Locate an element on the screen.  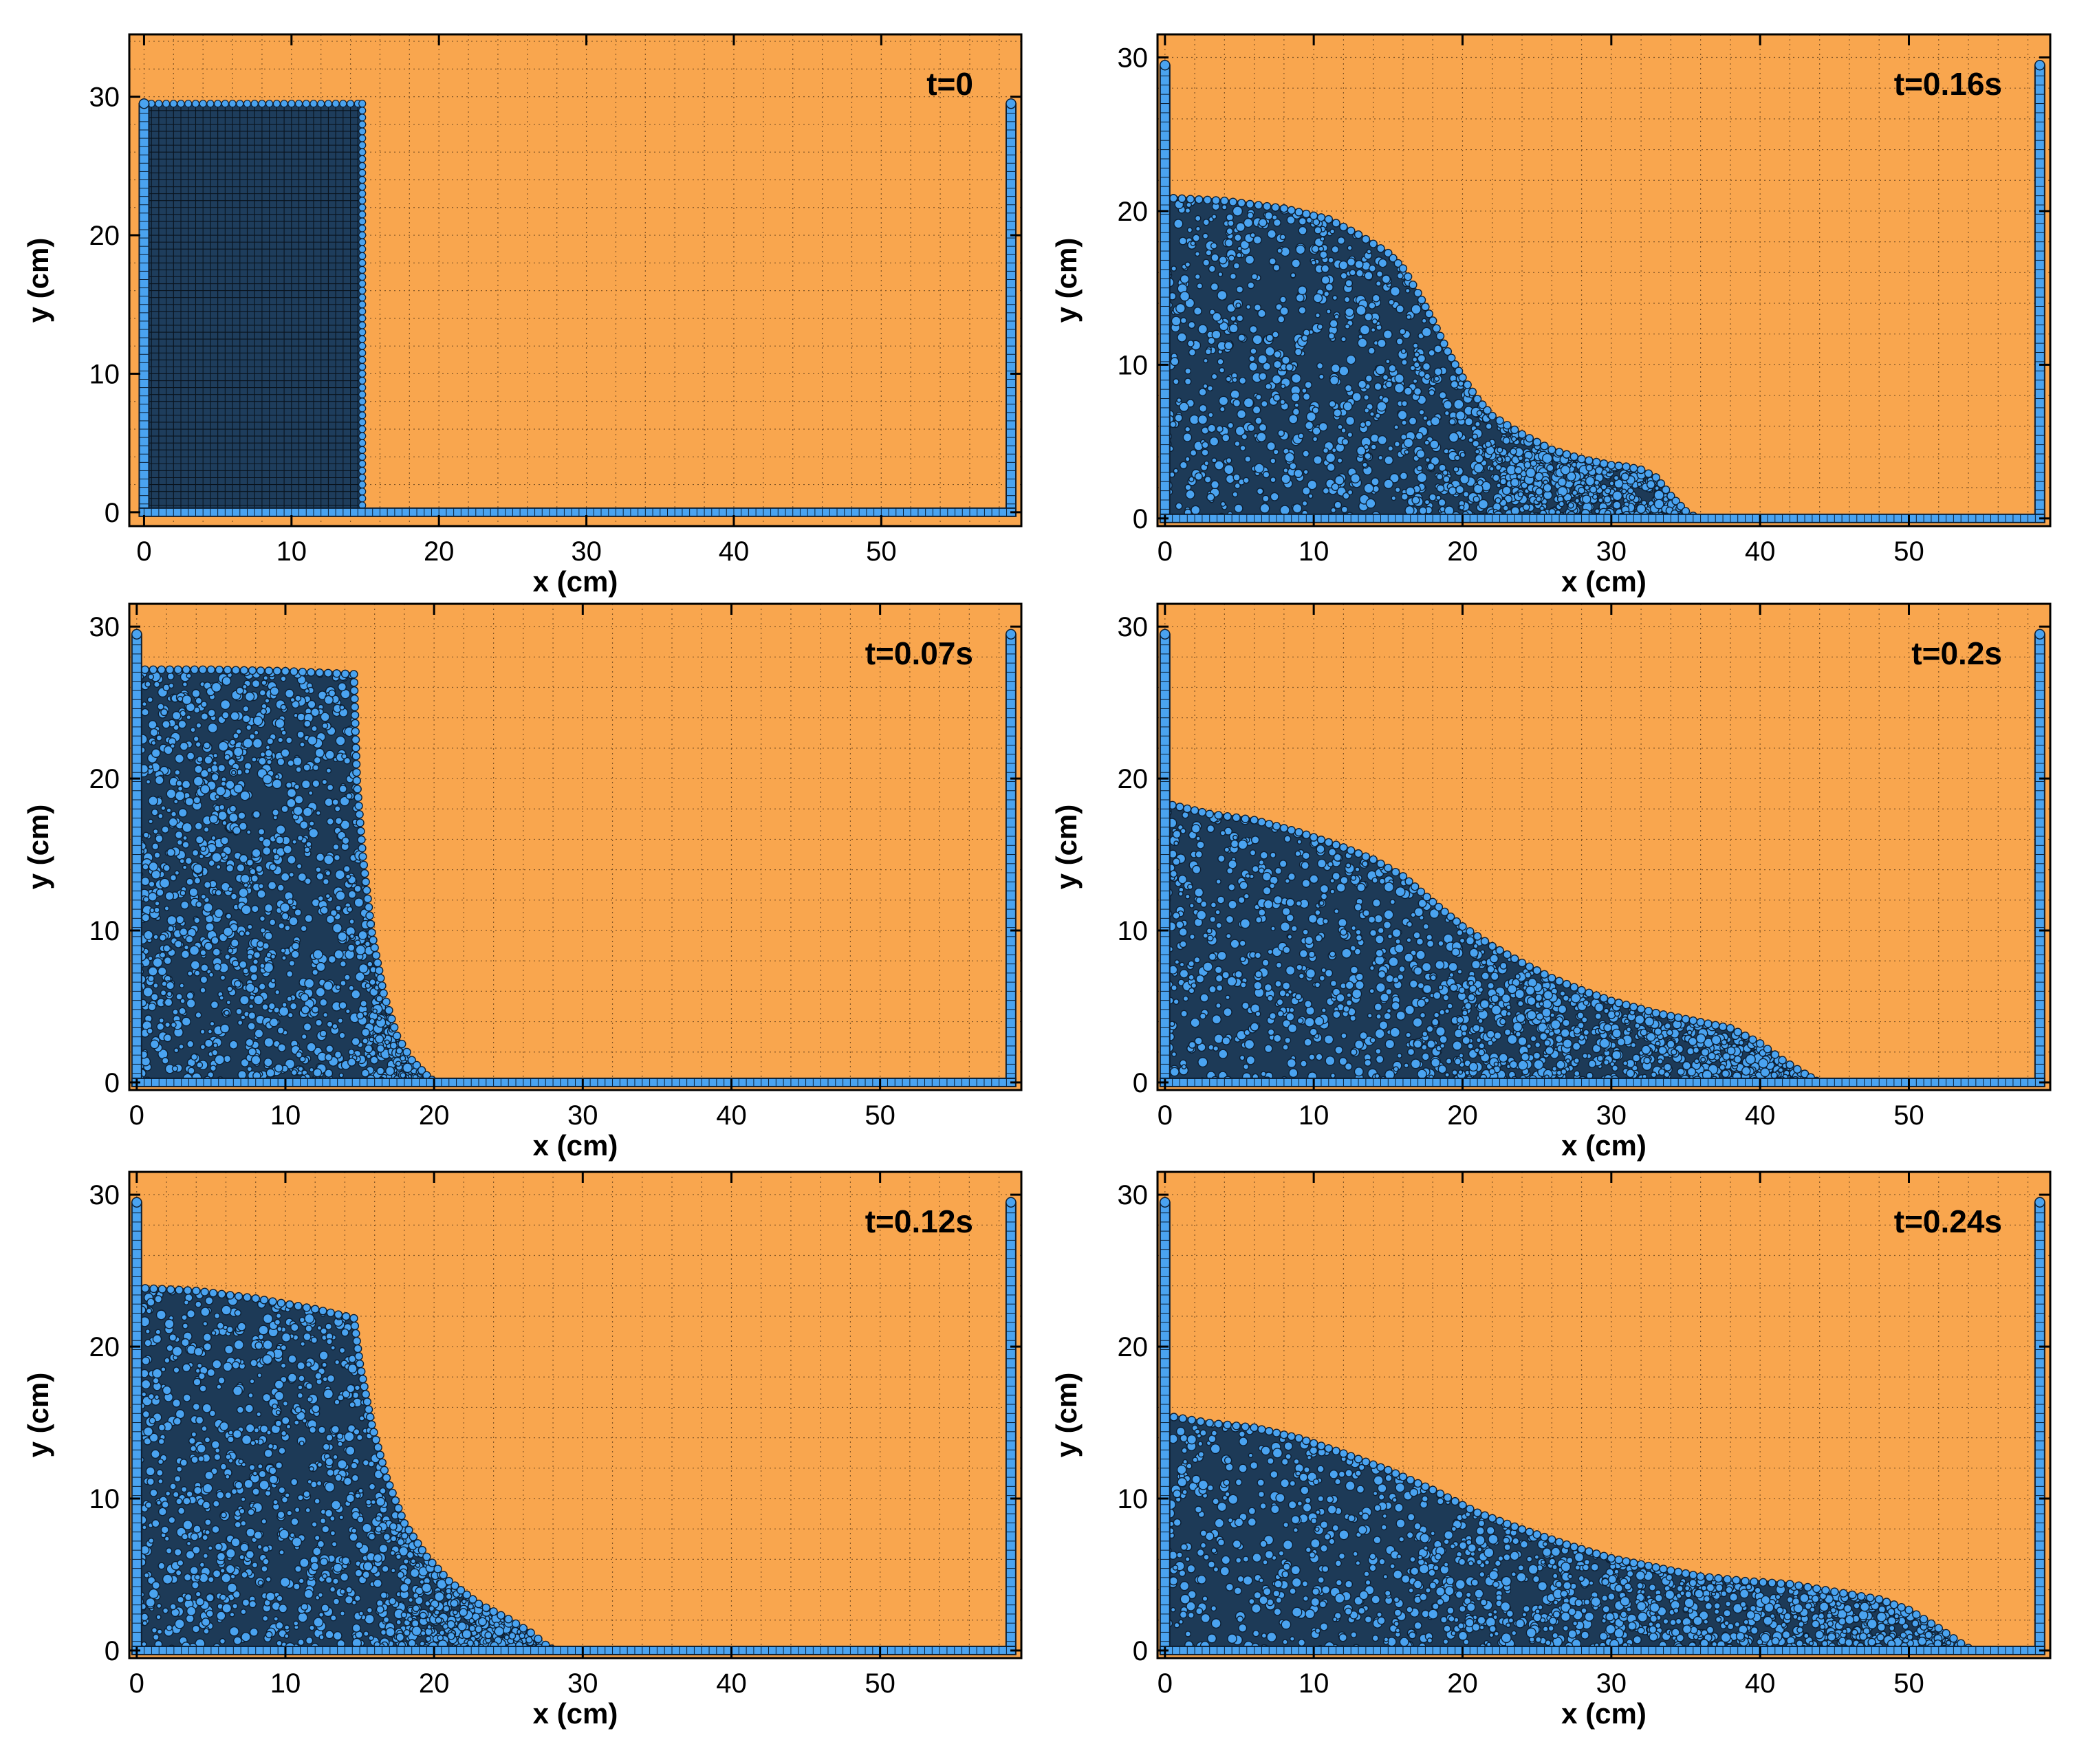
y-tick-label: 10 is located at coordinates (104, 374).